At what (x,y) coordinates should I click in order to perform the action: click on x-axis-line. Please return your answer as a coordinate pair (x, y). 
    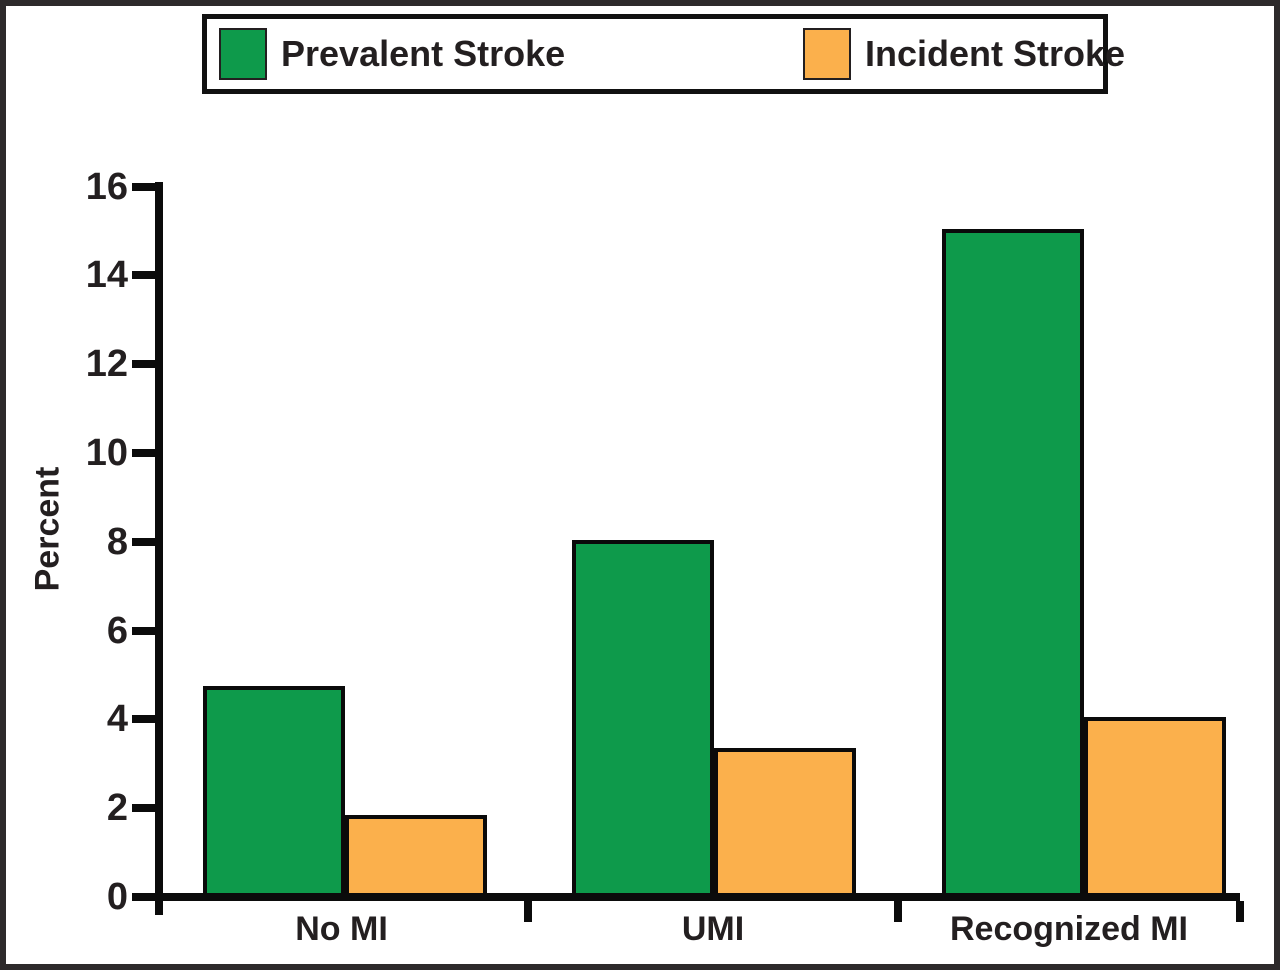
    Looking at the image, I should click on (697, 897).